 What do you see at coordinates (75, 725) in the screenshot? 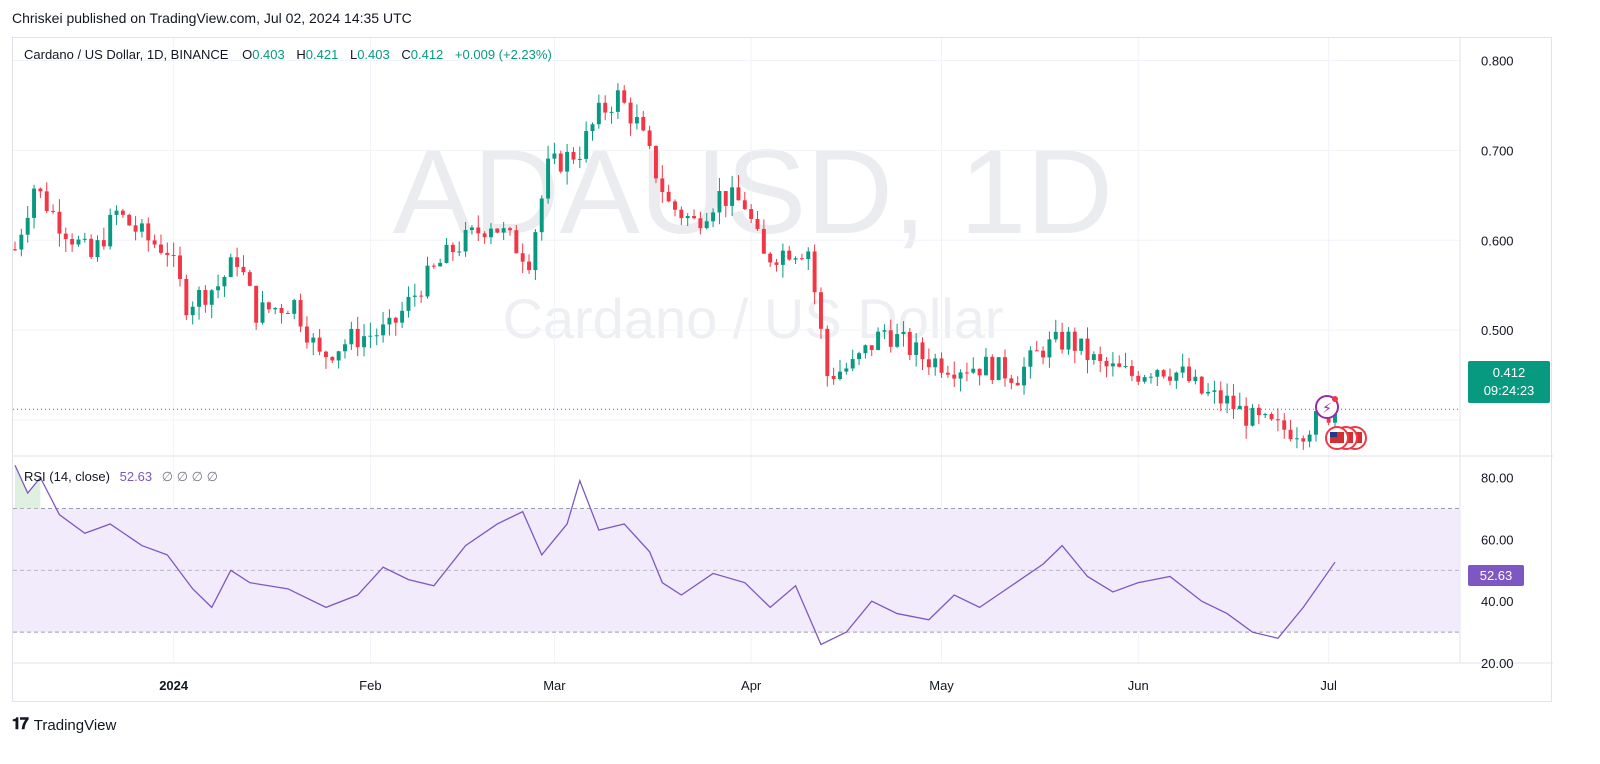
I see `brand-name: TradingView` at bounding box center [75, 725].